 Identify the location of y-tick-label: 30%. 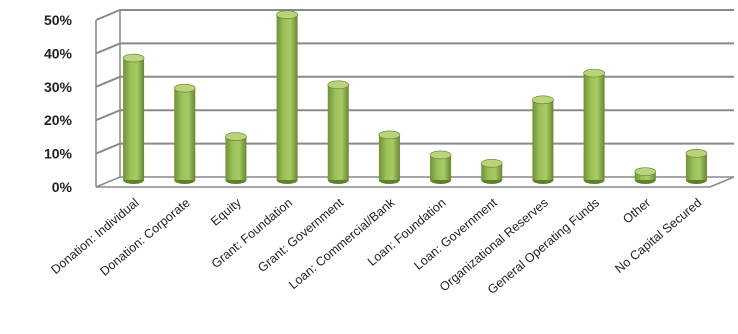
(58, 87).